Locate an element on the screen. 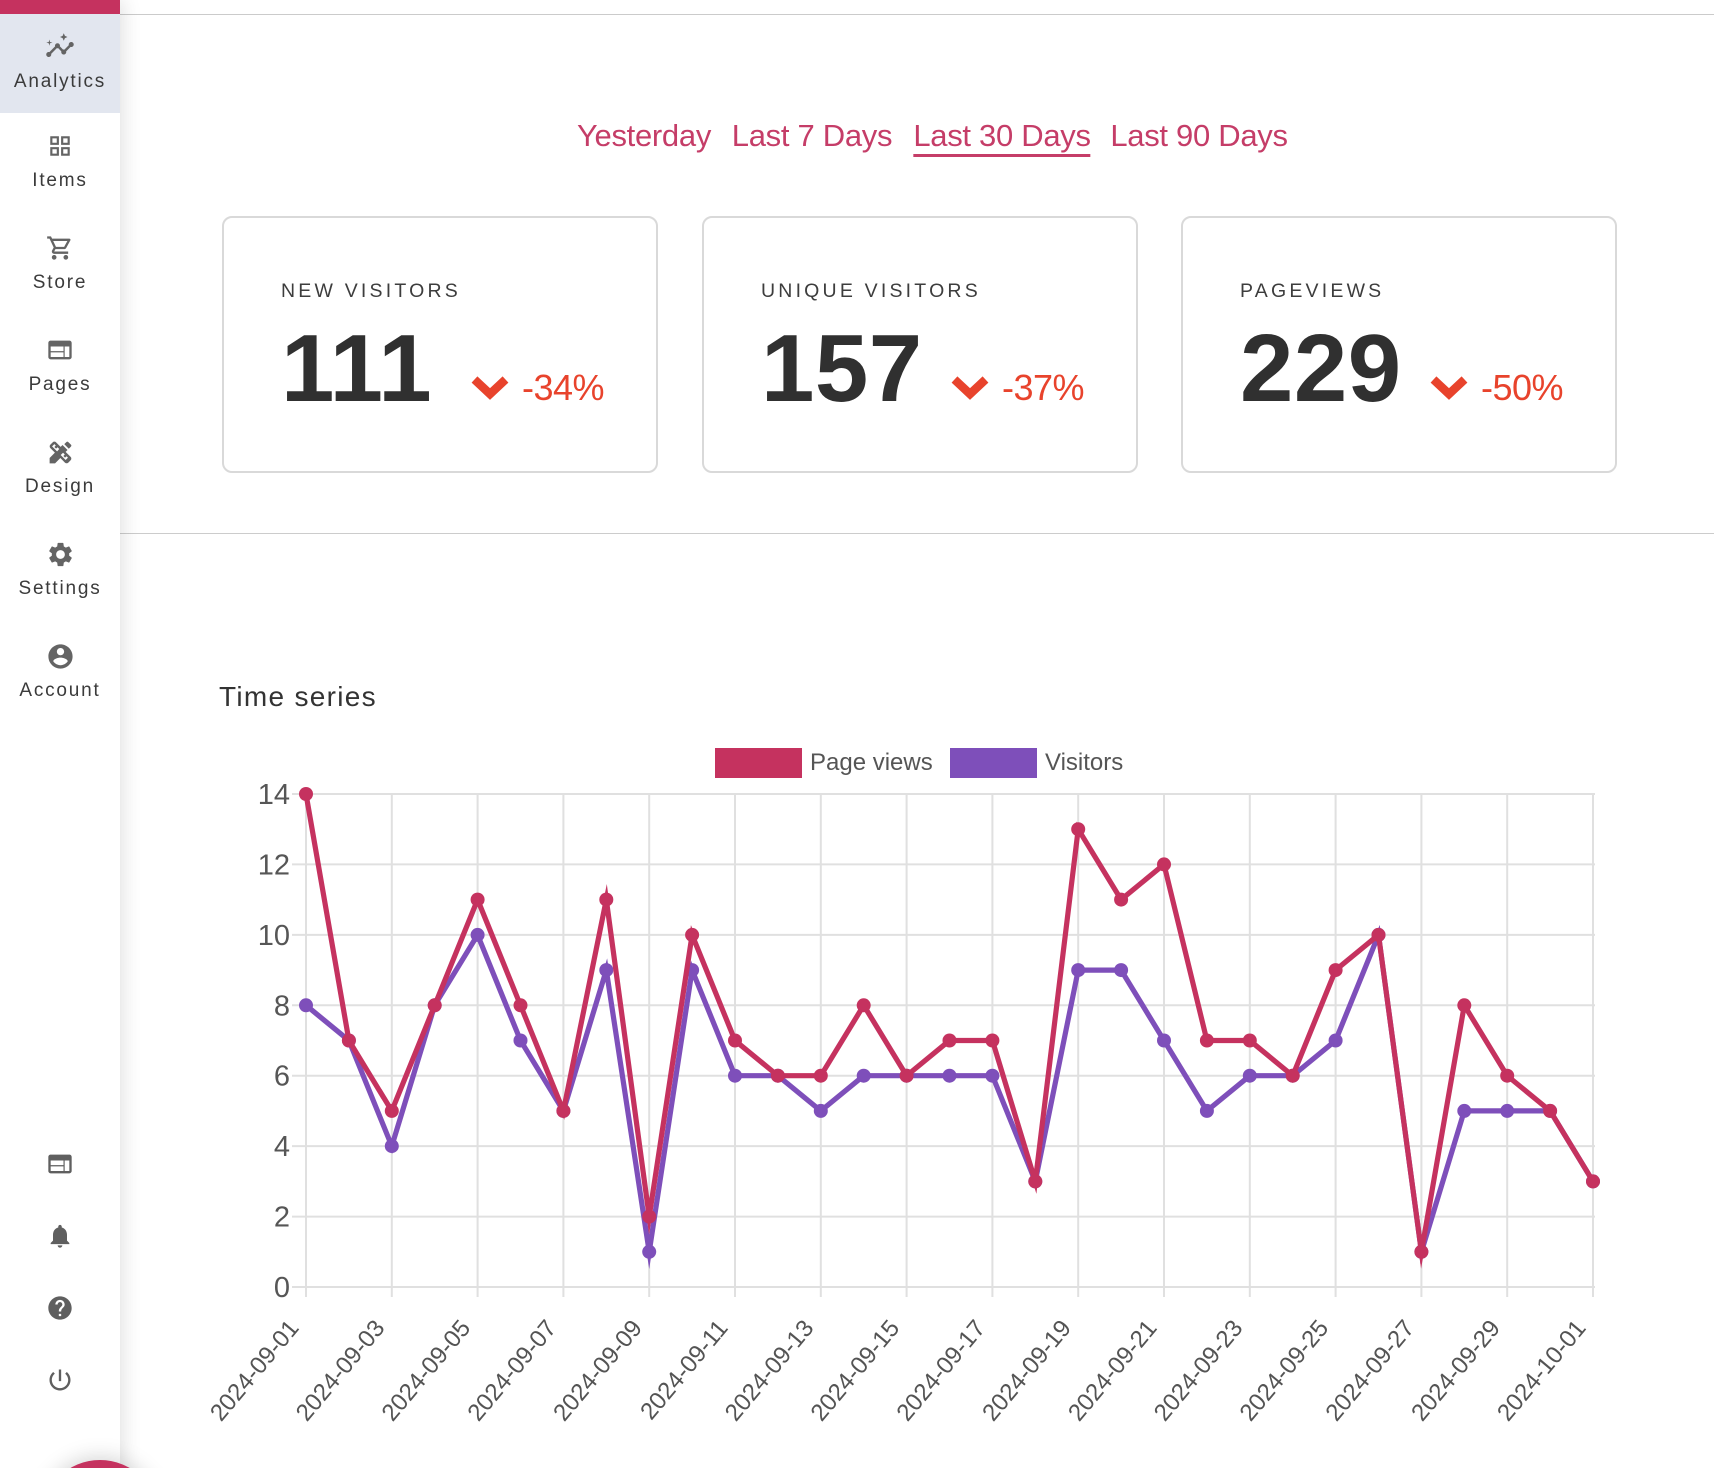 Image resolution: width=1714 pixels, height=1468 pixels. svg-text: 2024-09-11 is located at coordinates (684, 1370).